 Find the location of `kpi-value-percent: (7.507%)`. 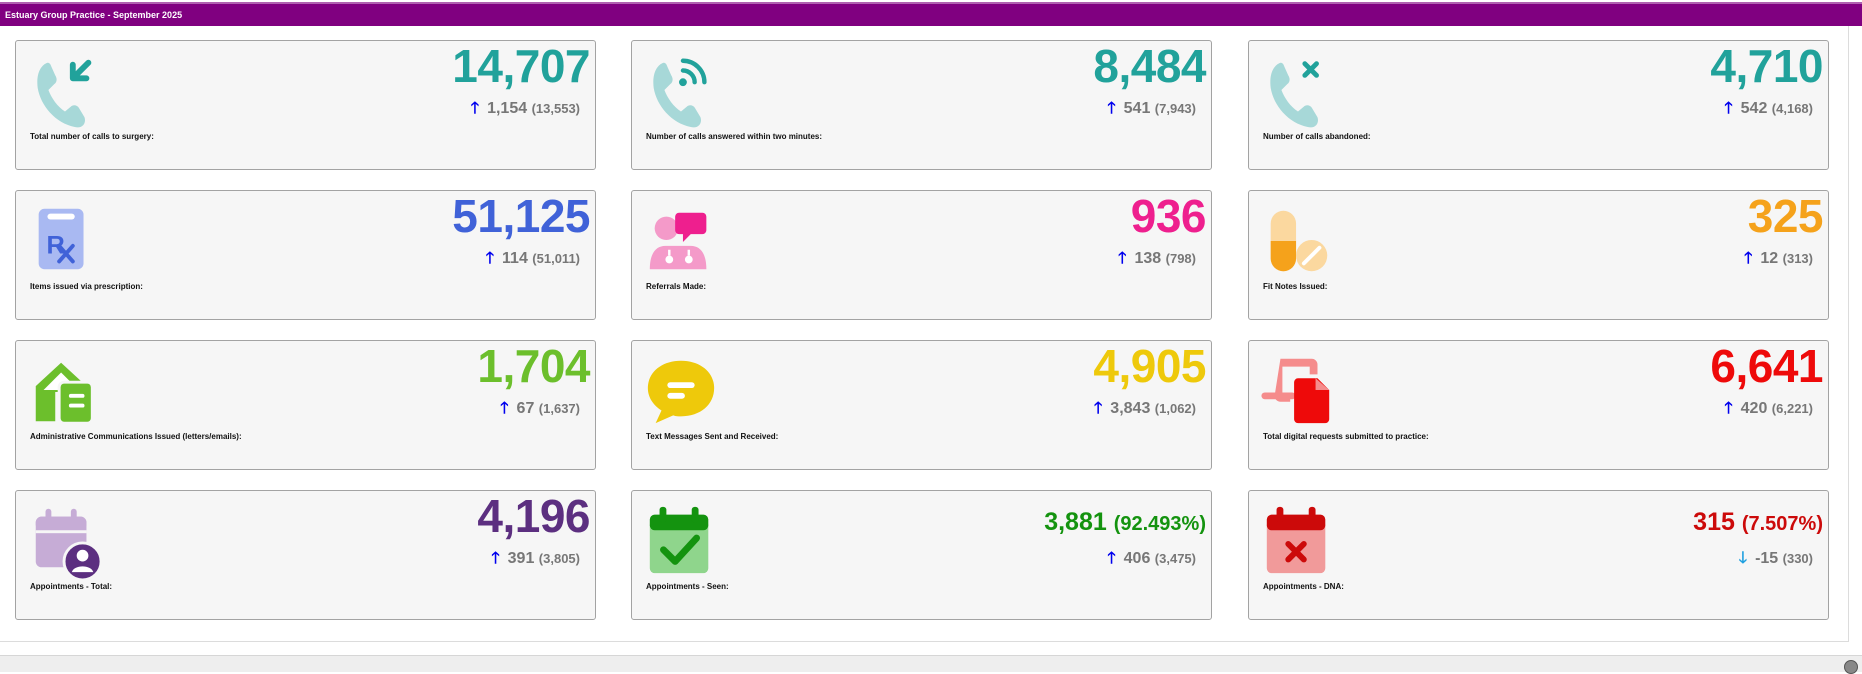

kpi-value-percent: (7.507%) is located at coordinates (1782, 524).